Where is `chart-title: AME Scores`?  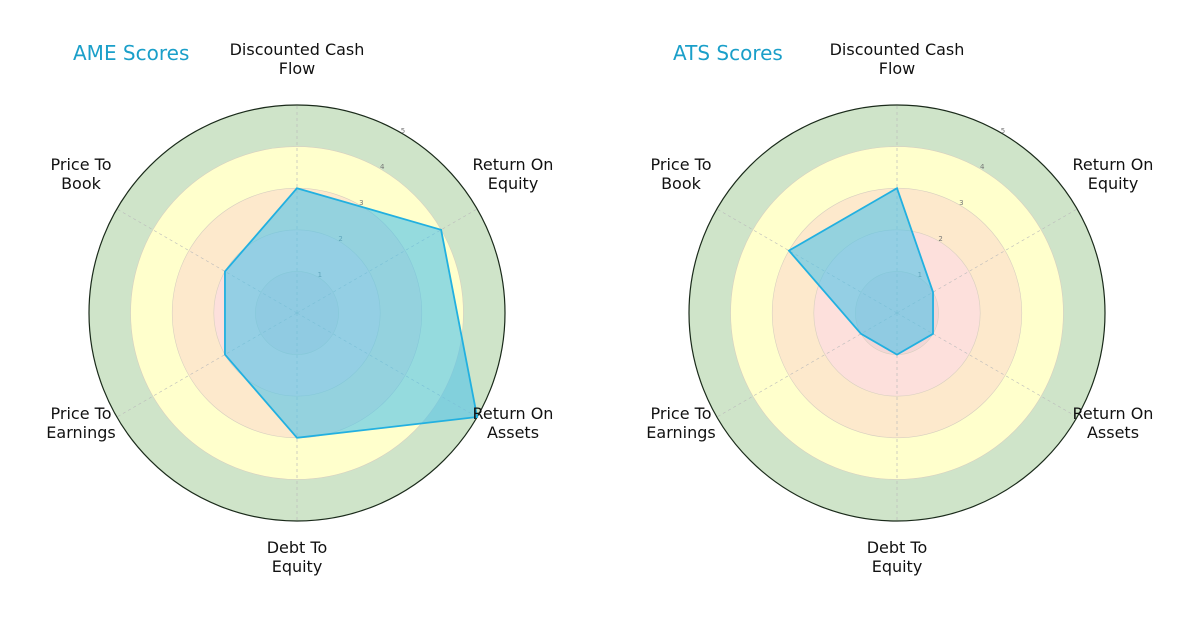
chart-title: AME Scores is located at coordinates (131, 53).